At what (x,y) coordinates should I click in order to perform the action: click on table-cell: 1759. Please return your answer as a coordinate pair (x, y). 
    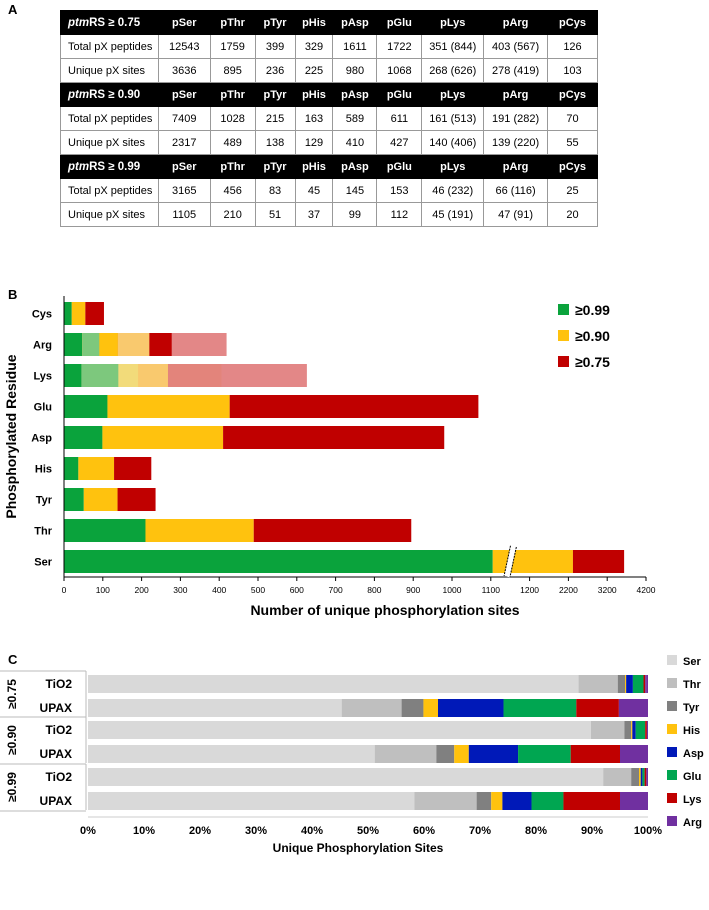
    Looking at the image, I should click on (232, 46).